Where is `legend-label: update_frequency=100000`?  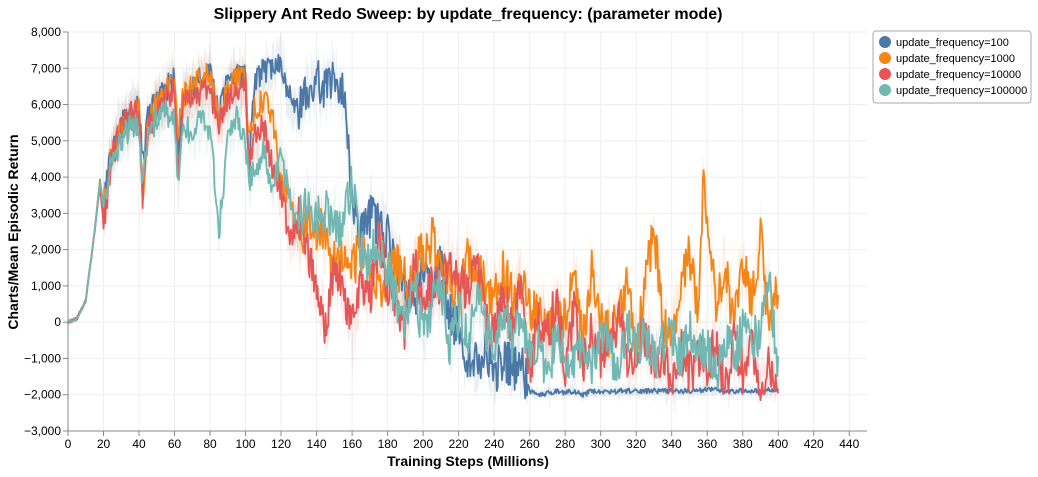 legend-label: update_frequency=100000 is located at coordinates (961, 91).